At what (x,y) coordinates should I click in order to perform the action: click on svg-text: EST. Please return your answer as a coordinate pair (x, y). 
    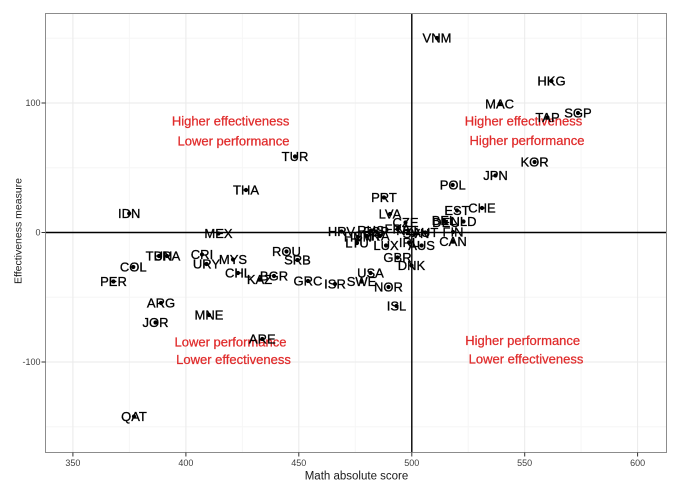
    Looking at the image, I should click on (456, 210).